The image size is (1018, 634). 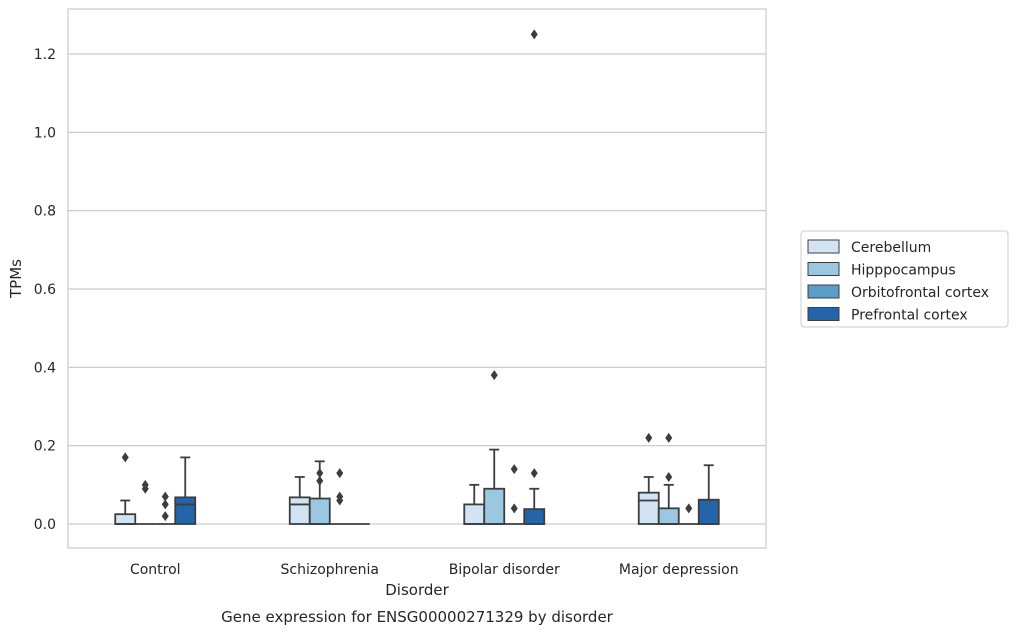 I want to click on y-tick-label: 0.2, so click(x=45, y=447).